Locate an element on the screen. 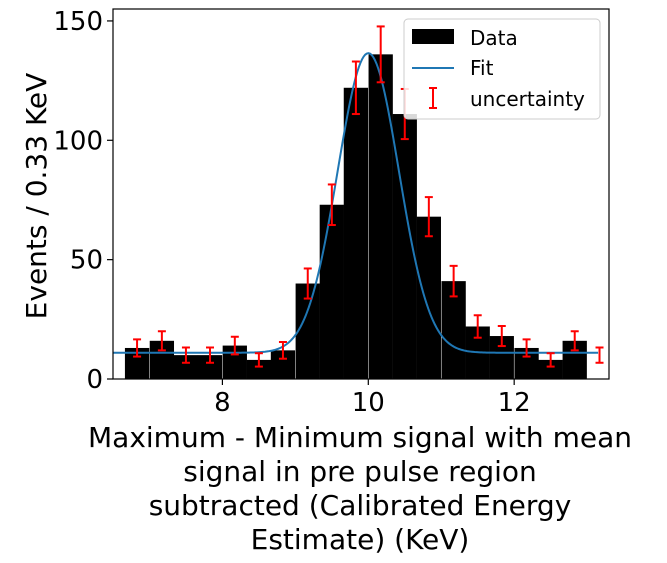 Image resolution: width=667 pixels, height=563 pixels. y-axis-label: Events / 0.33 KeV is located at coordinates (36, 196).